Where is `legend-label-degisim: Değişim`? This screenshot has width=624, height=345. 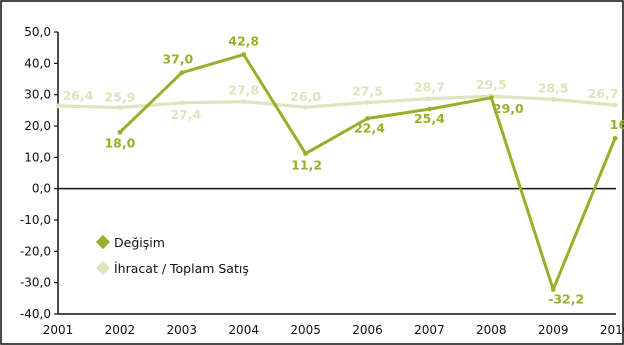
legend-label-degisim: Değişim is located at coordinates (139, 242).